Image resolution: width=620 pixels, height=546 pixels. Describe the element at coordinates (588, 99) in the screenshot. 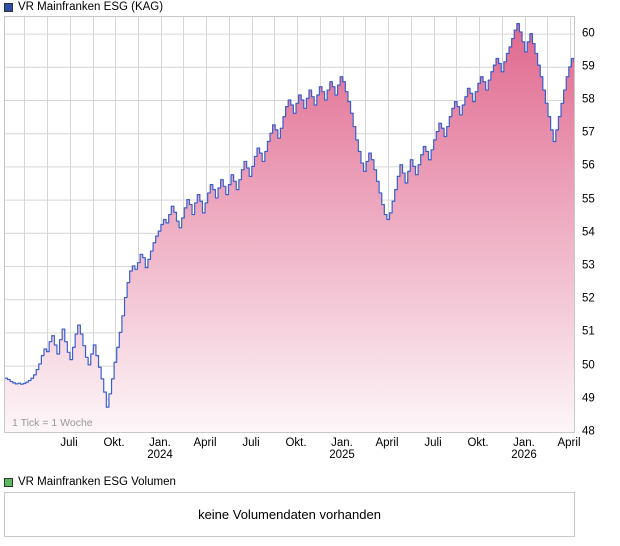

I see `y-axis-tick: 58` at that location.